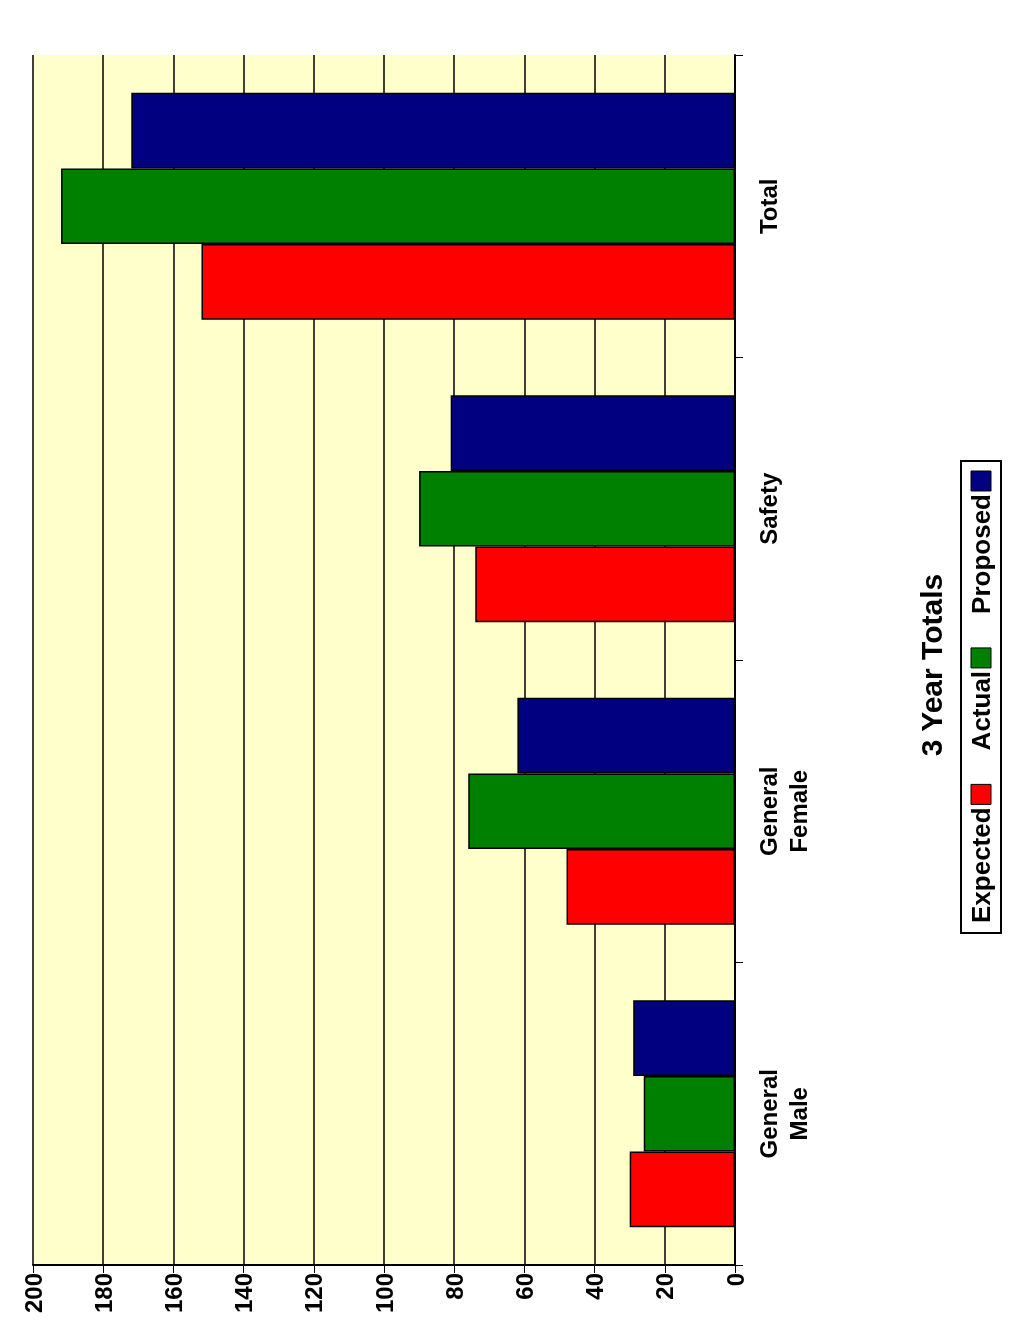  What do you see at coordinates (384, 1293) in the screenshot?
I see `x-tick-label: 100` at bounding box center [384, 1293].